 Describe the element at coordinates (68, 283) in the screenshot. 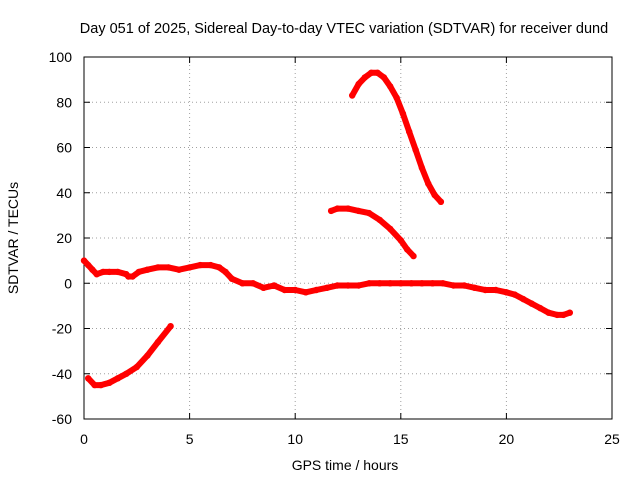

I see `y-tick-label: 0` at that location.